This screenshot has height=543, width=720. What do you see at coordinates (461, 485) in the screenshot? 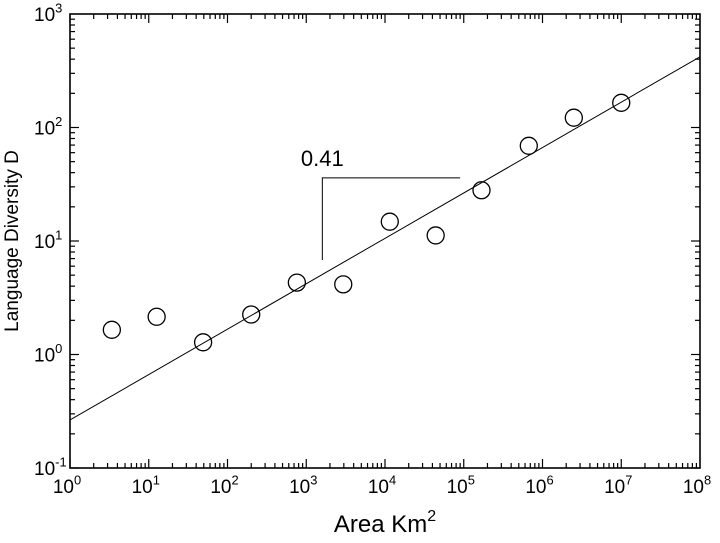
I see `x-tick-label: 10⁵` at bounding box center [461, 485].